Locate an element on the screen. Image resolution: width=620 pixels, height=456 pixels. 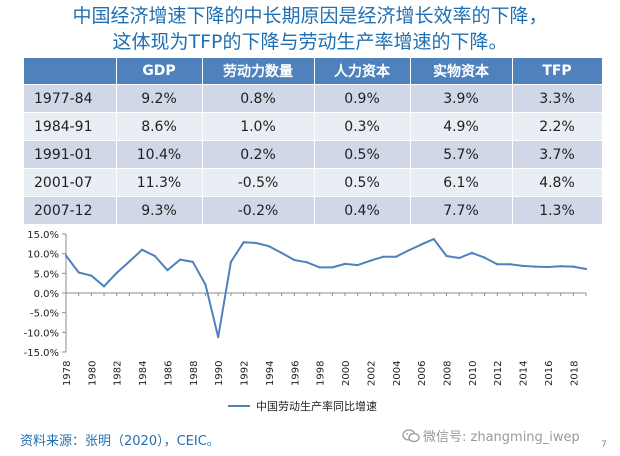
slide-title-line-2: 这体现为TFP的下降与劳动生产率增速的下降。 is located at coordinates (310, 42).